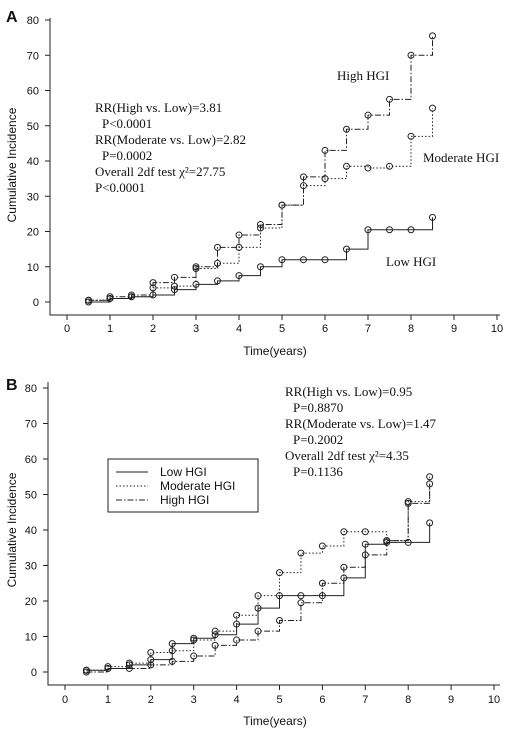 This screenshot has width=520, height=735. What do you see at coordinates (275, 351) in the screenshot?
I see `panel-a-x-axis-label: Time(years)` at bounding box center [275, 351].